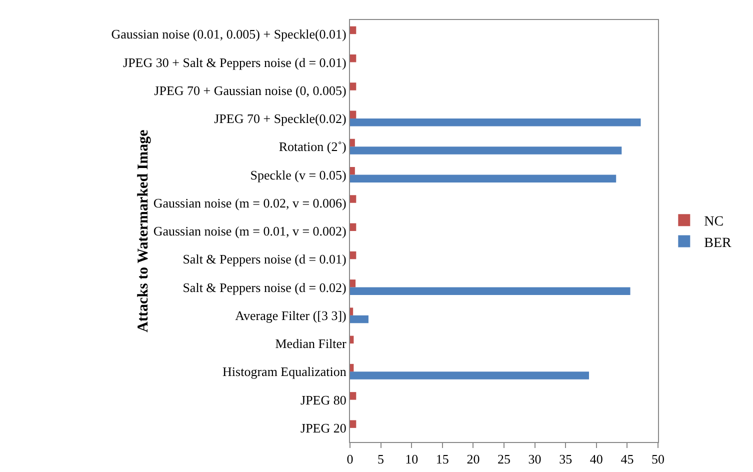 The image size is (753, 472). Describe the element at coordinates (311, 344) in the screenshot. I see `y-tick-label: Median Filter` at that location.